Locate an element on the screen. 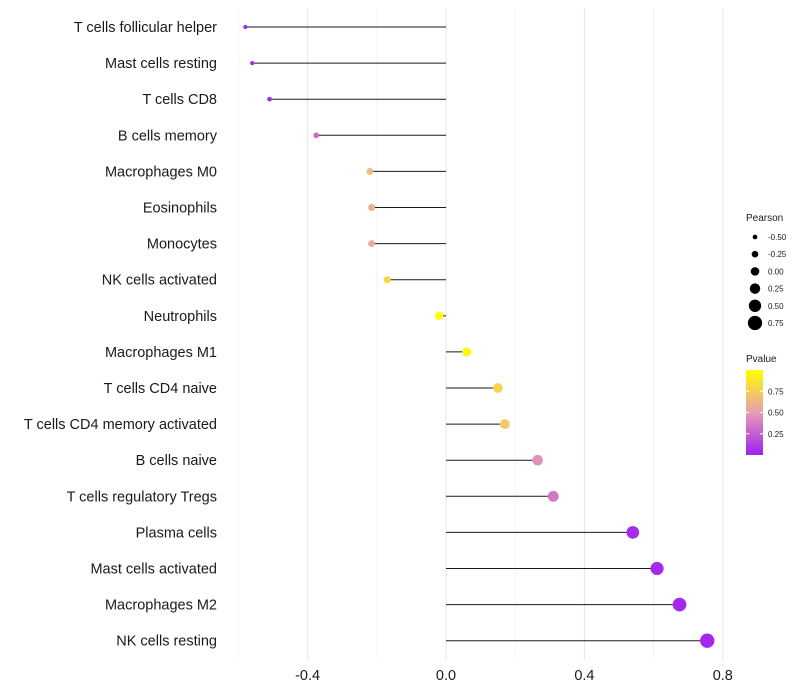  x-tick-label: 0.0 is located at coordinates (446, 676).